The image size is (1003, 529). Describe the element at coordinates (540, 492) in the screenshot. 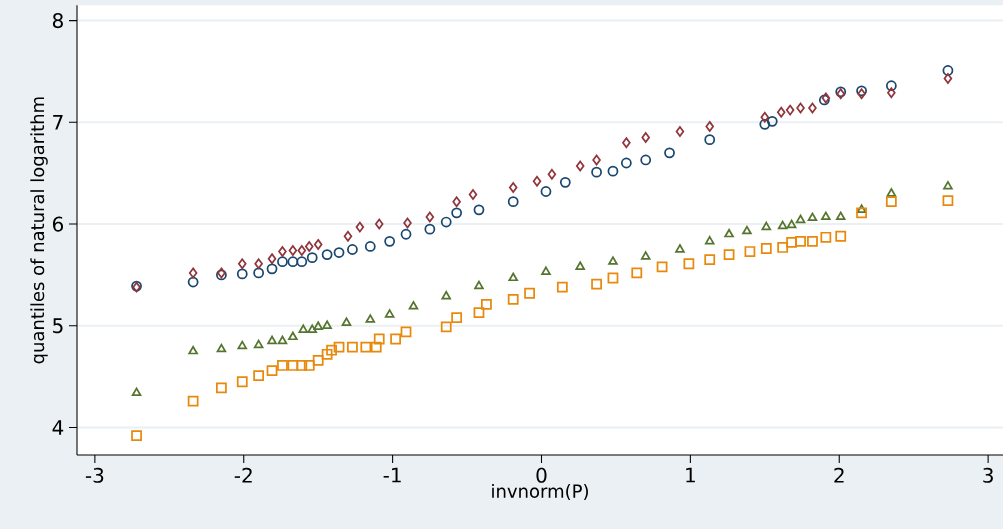

I see `x-axis-title: invnorm(P)` at that location.